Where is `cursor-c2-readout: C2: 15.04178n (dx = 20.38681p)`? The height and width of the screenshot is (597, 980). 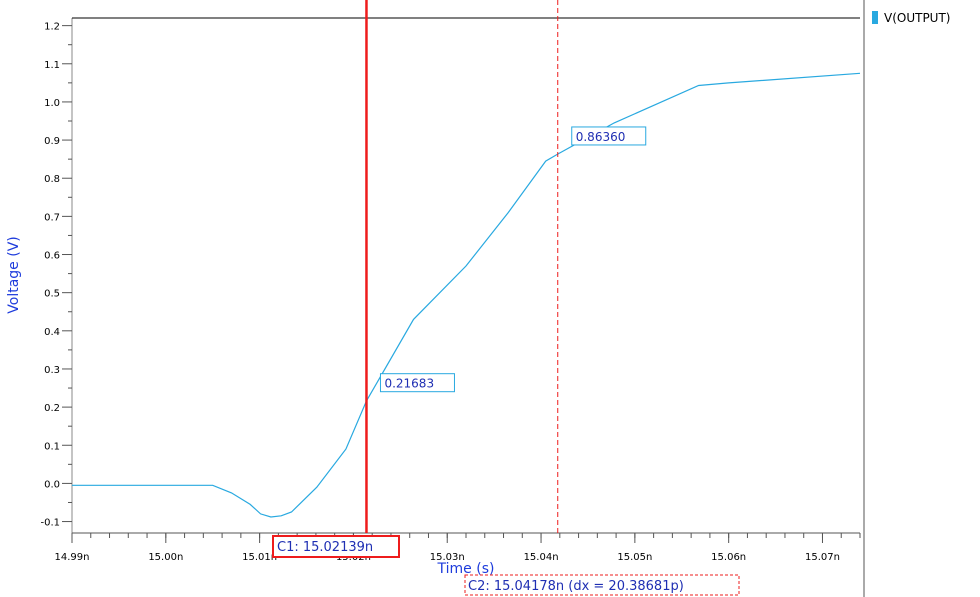
cursor-c2-readout: C2: 15.04178n (dx = 20.38681p) is located at coordinates (602, 585).